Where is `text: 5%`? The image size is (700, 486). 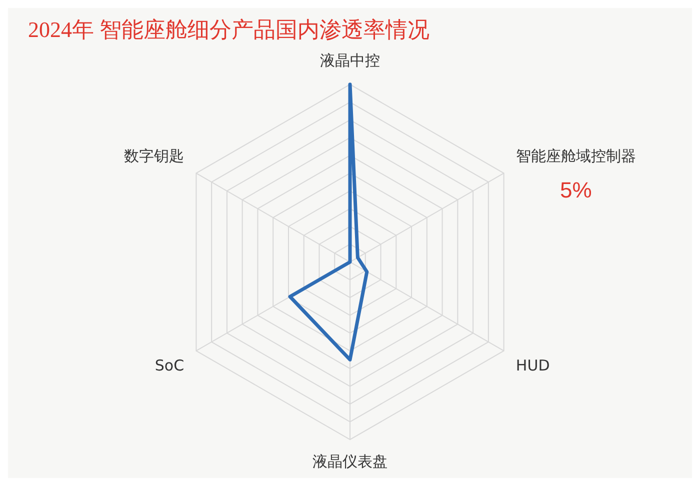
text: 5% is located at coordinates (576, 189).